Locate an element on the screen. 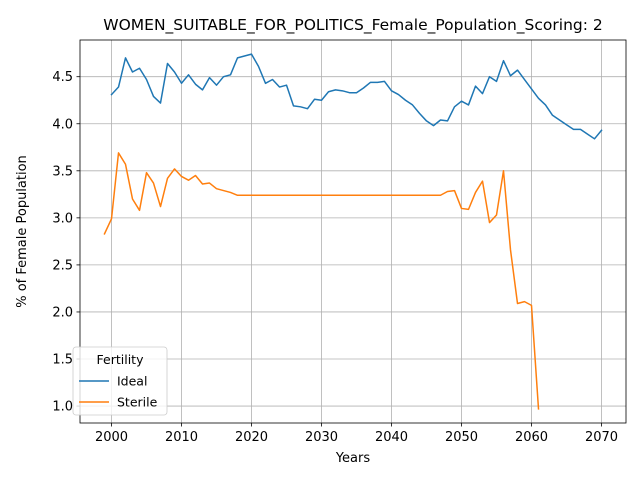 The width and height of the screenshot is (640, 480). x-tick-label: 2030 is located at coordinates (321, 437).